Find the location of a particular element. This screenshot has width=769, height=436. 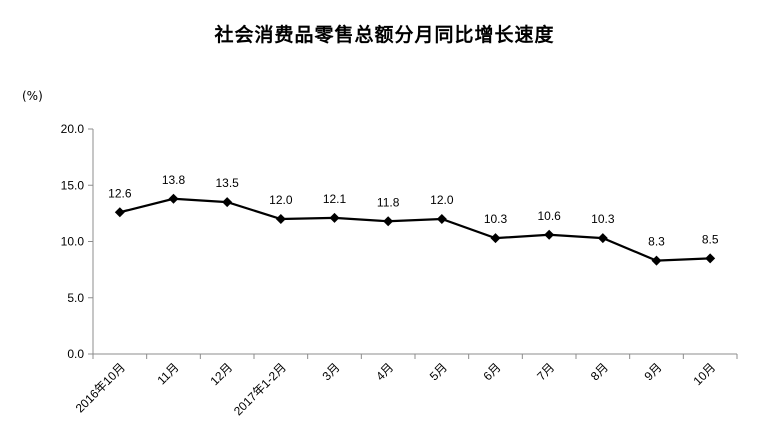

x-tick-label: 4月 is located at coordinates (384, 371).